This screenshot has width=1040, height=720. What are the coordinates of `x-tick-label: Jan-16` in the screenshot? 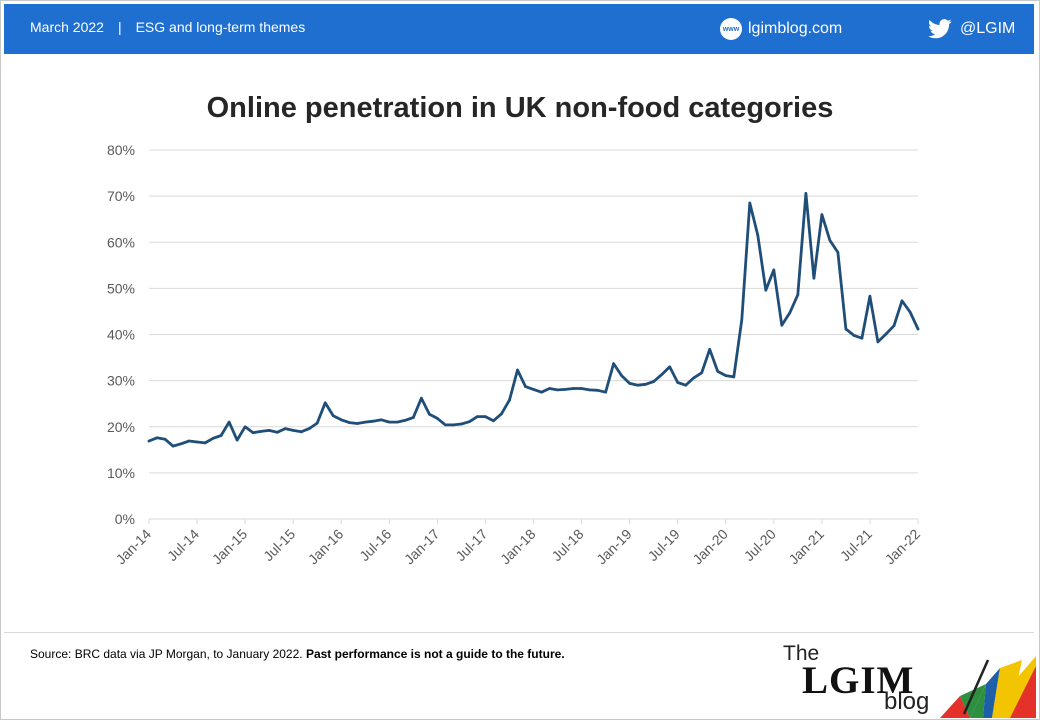 It's located at (326, 547).